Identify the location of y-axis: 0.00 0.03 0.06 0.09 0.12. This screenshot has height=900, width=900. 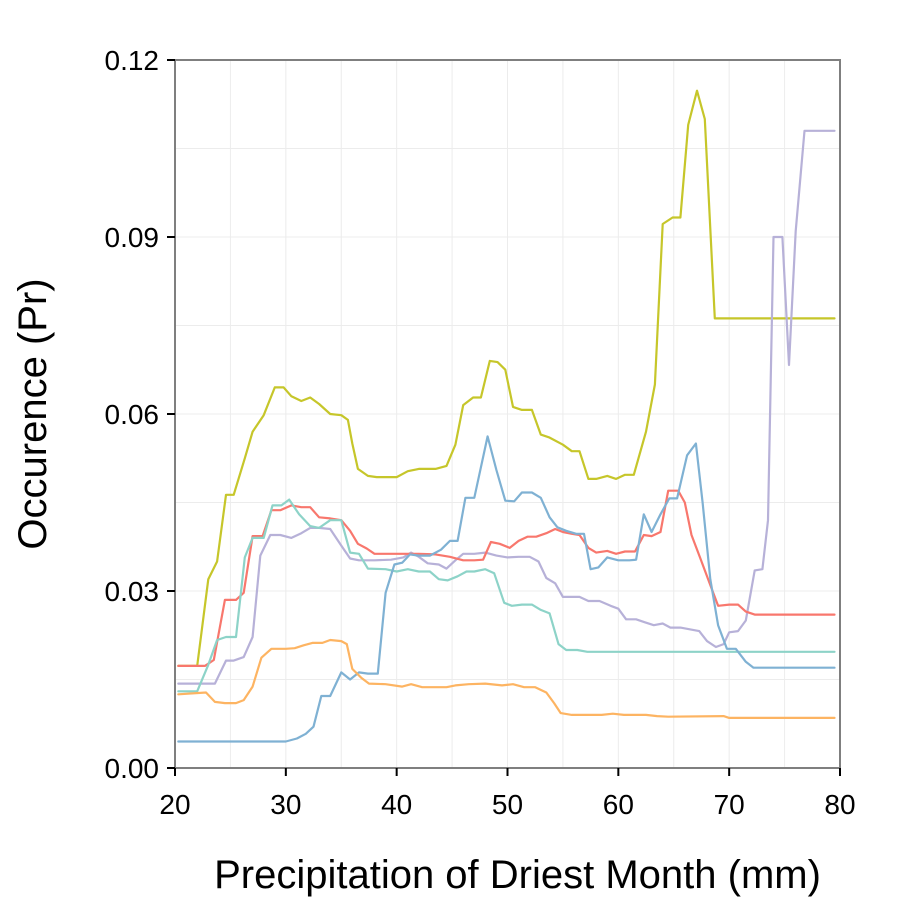
(140, 414).